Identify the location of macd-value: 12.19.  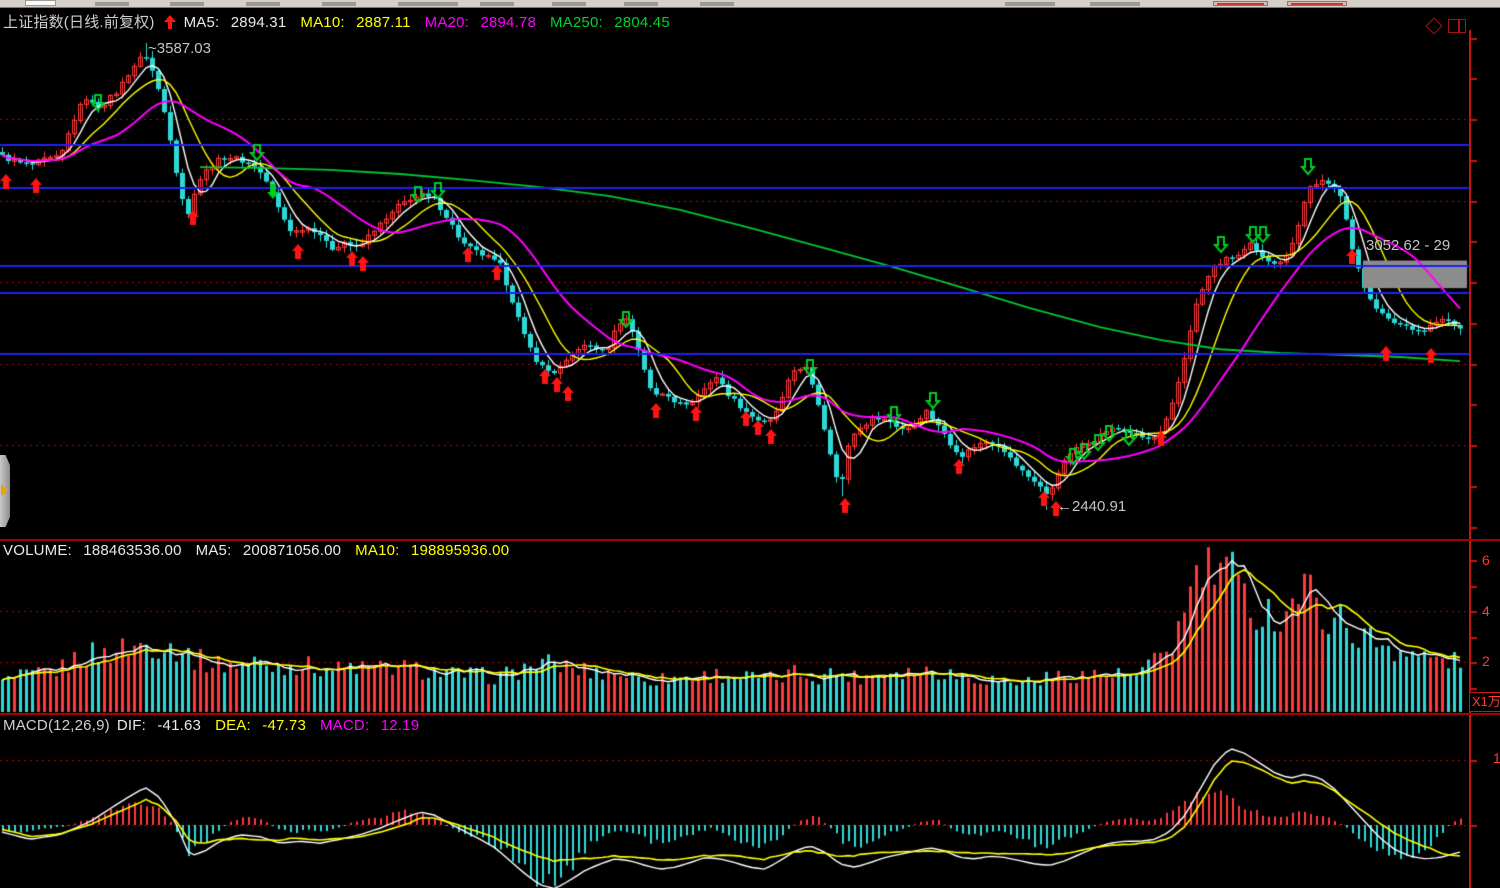
(400, 725).